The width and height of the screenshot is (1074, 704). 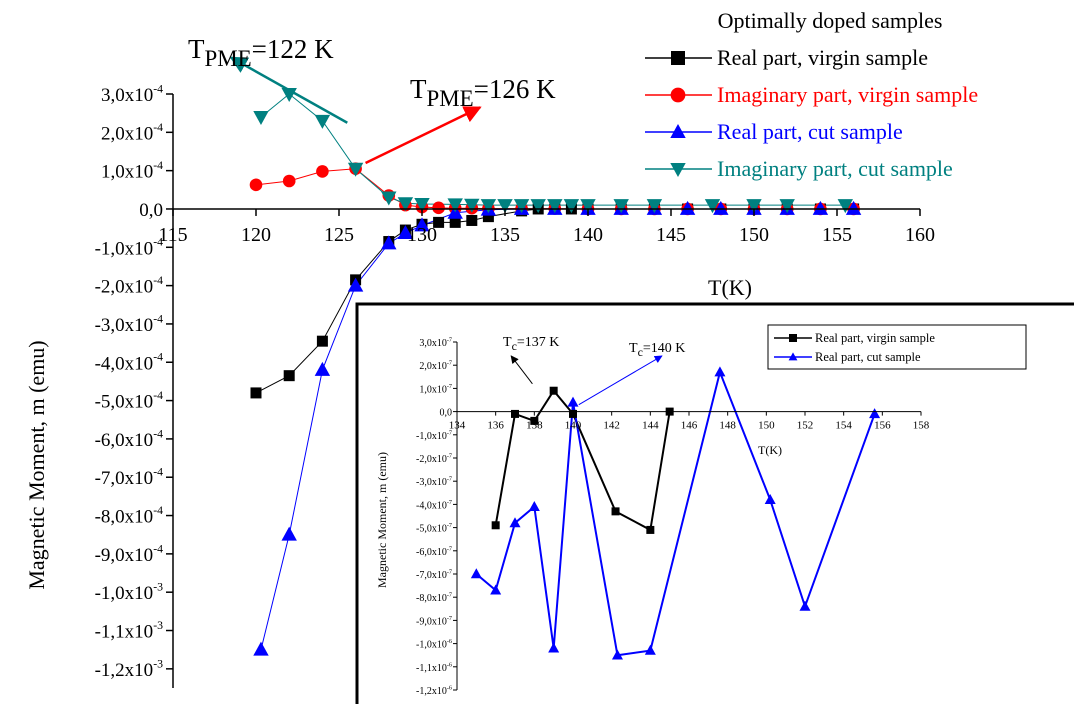 I want to click on inset-y-tick-label: -1,0x10⁻⁷, so click(x=434, y=435).